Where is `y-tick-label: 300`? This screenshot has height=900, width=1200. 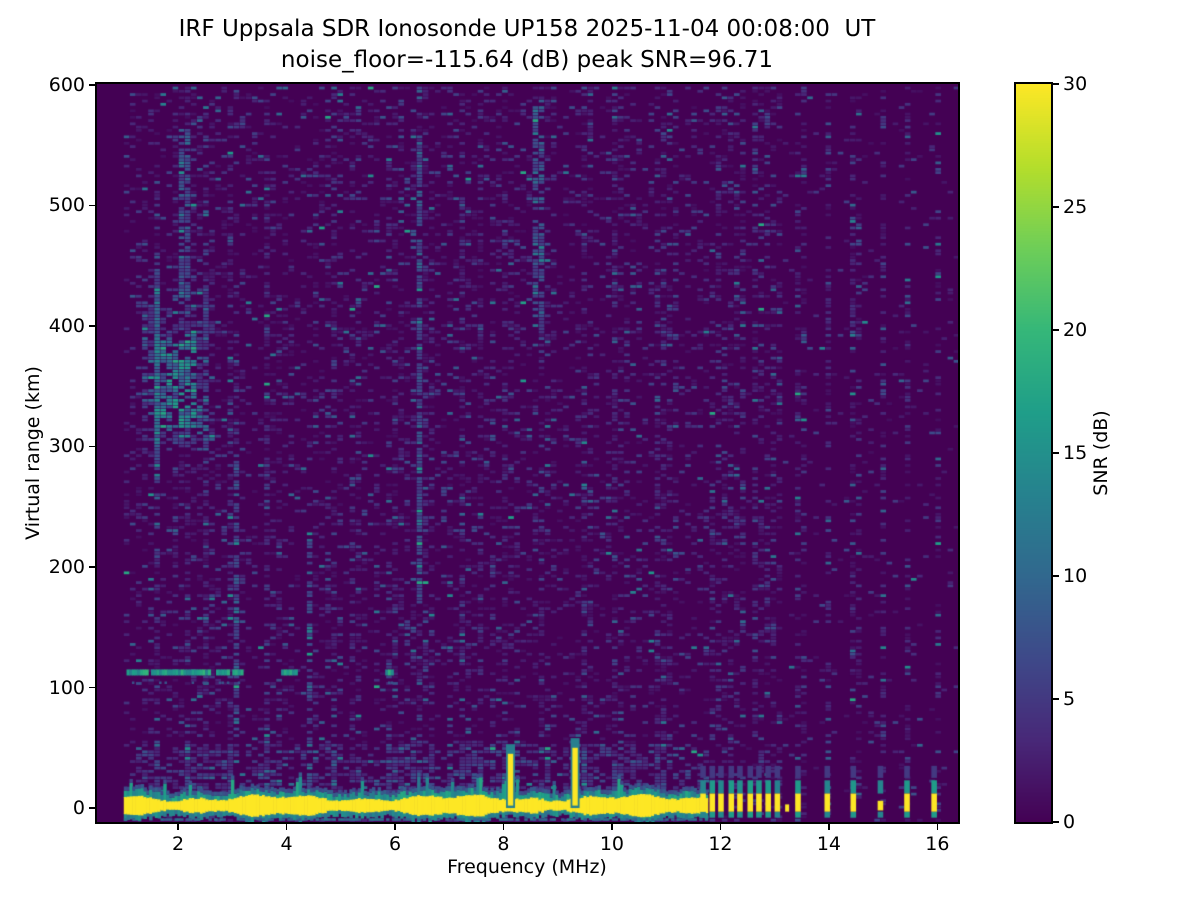
y-tick-label: 300 is located at coordinates (66, 446).